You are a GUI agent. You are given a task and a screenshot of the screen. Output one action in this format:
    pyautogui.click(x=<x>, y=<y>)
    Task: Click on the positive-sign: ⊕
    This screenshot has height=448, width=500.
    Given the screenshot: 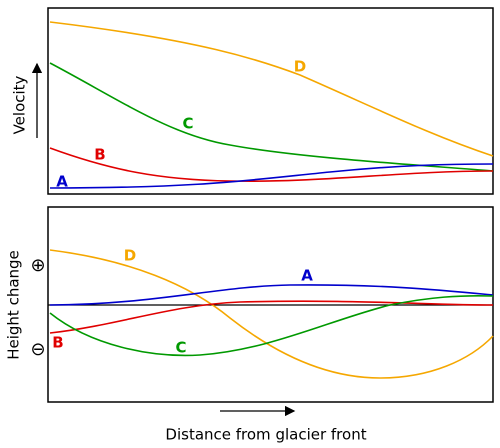 What is the action you would take?
    pyautogui.click(x=37, y=265)
    